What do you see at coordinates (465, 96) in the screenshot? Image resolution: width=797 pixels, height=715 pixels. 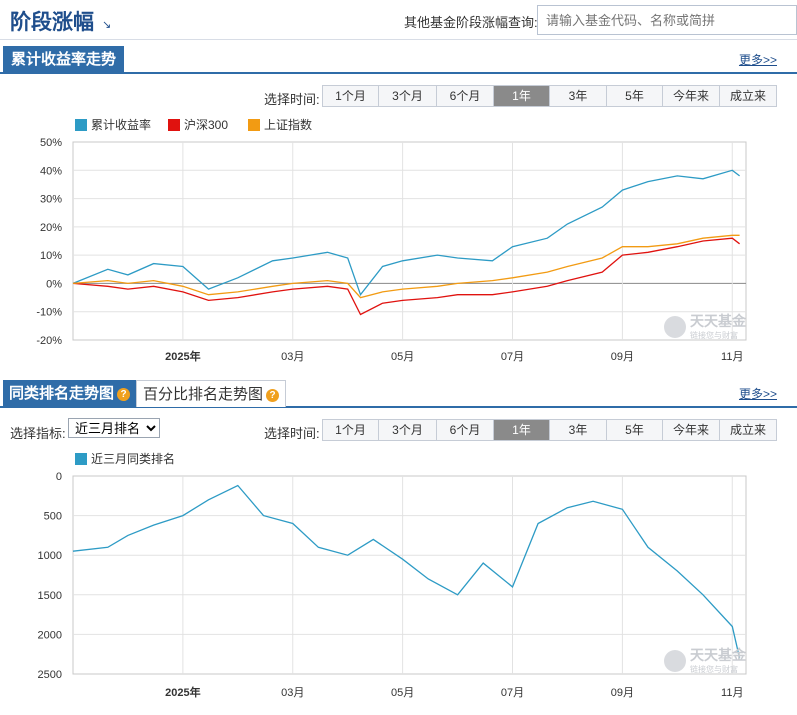 I see `range-btn-2: 6个月` at bounding box center [465, 96].